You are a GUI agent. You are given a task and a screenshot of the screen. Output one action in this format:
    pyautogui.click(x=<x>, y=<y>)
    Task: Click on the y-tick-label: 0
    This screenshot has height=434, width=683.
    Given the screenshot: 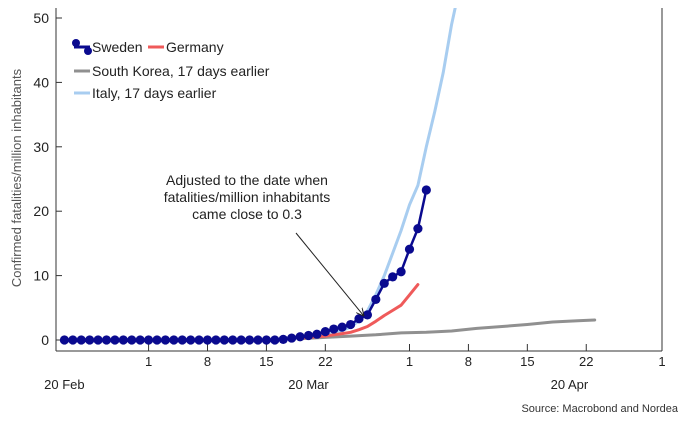 What is the action you would take?
    pyautogui.click(x=45, y=340)
    